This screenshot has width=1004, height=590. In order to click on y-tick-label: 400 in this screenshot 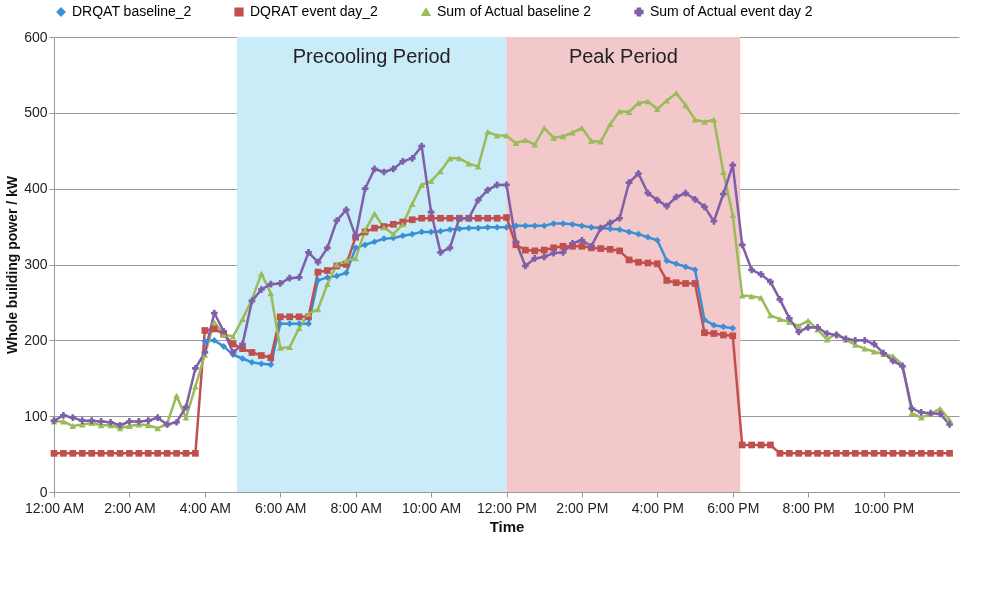, I will do `click(36, 188)`.